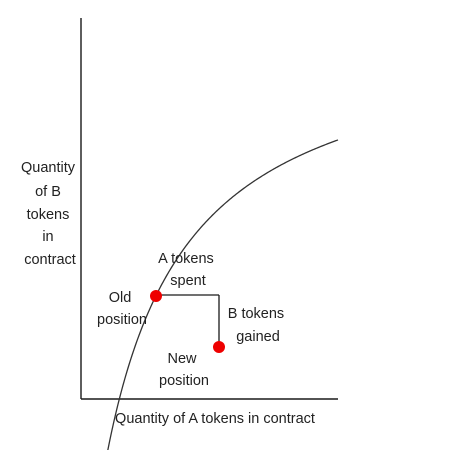  Describe the element at coordinates (122, 320) in the screenshot. I see `old-position-line: position` at that location.